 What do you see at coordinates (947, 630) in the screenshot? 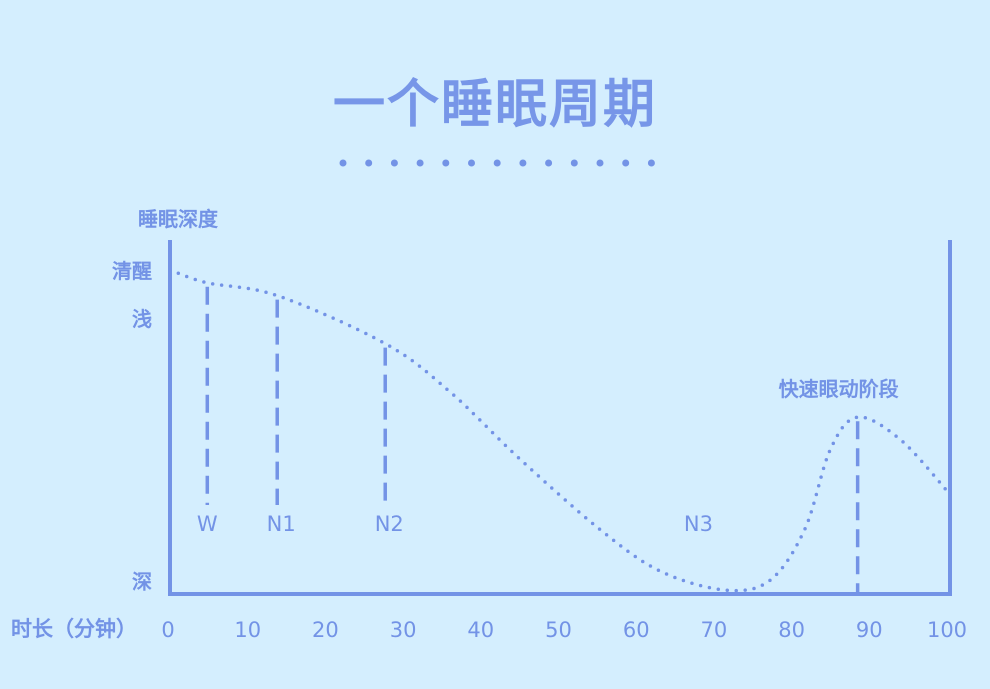
I see `x-tick-label: 100` at bounding box center [947, 630].